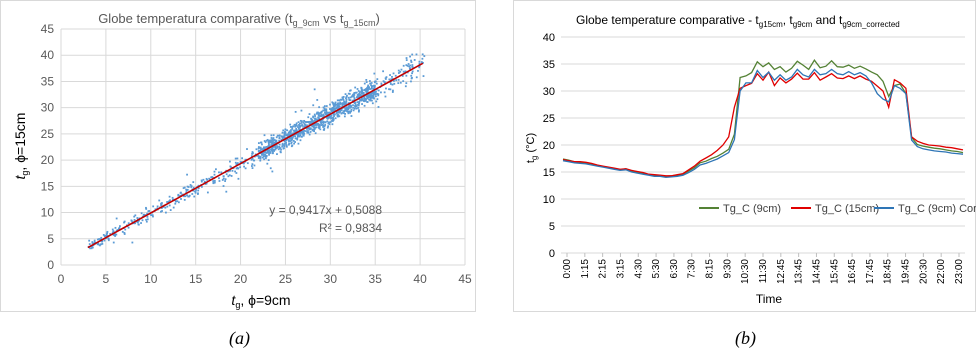 The image size is (976, 358). Describe the element at coordinates (552, 254) in the screenshot. I see `y-tick-label: 0` at that location.